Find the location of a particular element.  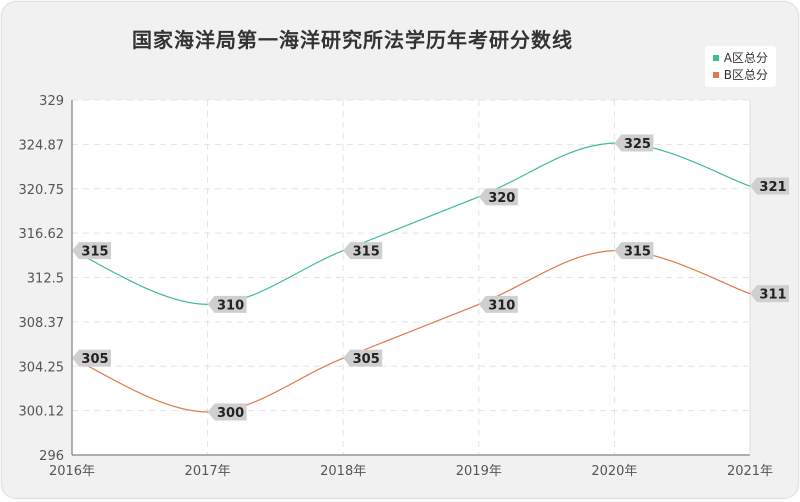

data-label: 320 is located at coordinates (498, 197).